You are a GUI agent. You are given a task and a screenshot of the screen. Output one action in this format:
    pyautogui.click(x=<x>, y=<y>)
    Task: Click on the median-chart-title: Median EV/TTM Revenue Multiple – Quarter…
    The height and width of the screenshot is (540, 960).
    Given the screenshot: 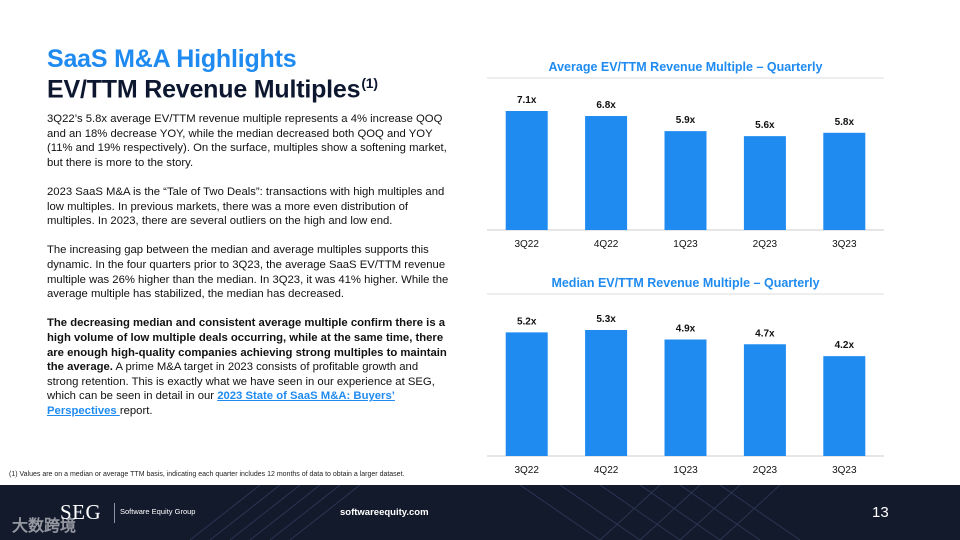 What is the action you would take?
    pyautogui.click(x=685, y=283)
    